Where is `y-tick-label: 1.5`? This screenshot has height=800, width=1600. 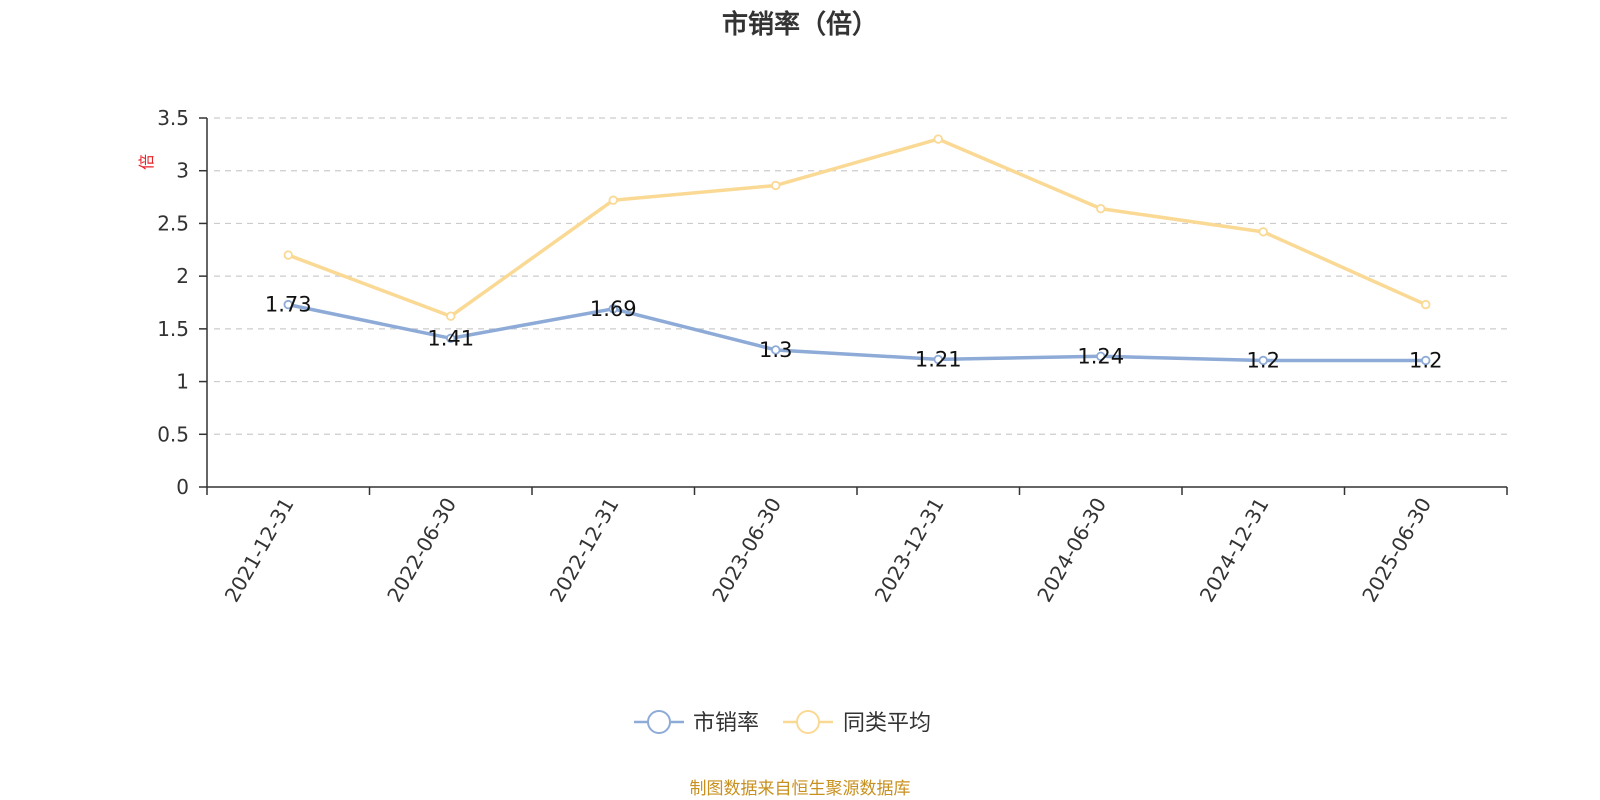 y-tick-label: 1.5 is located at coordinates (173, 329).